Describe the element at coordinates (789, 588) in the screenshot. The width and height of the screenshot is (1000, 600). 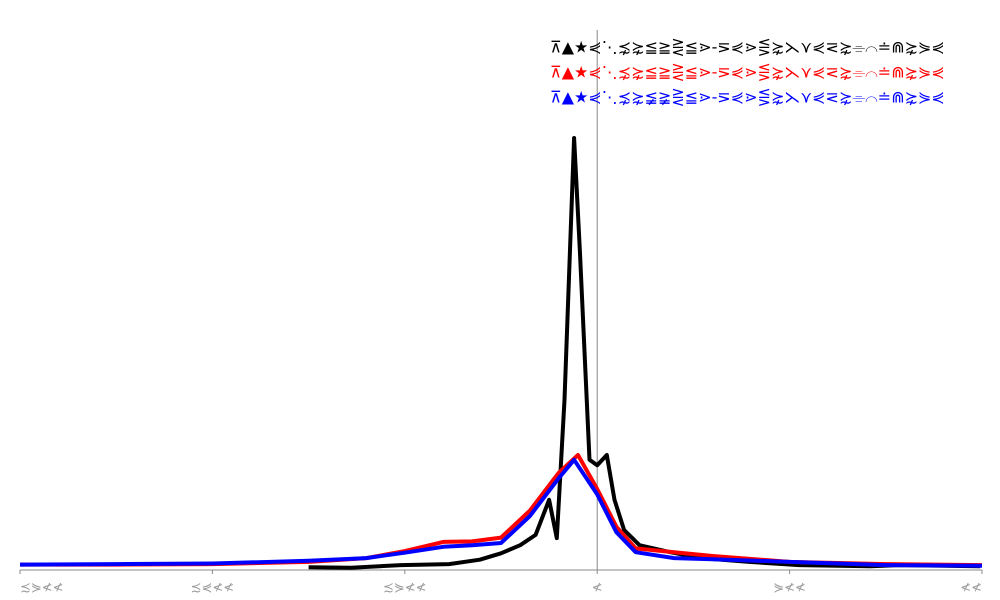
I see `x-tick-label: ⋟≮≮` at that location.